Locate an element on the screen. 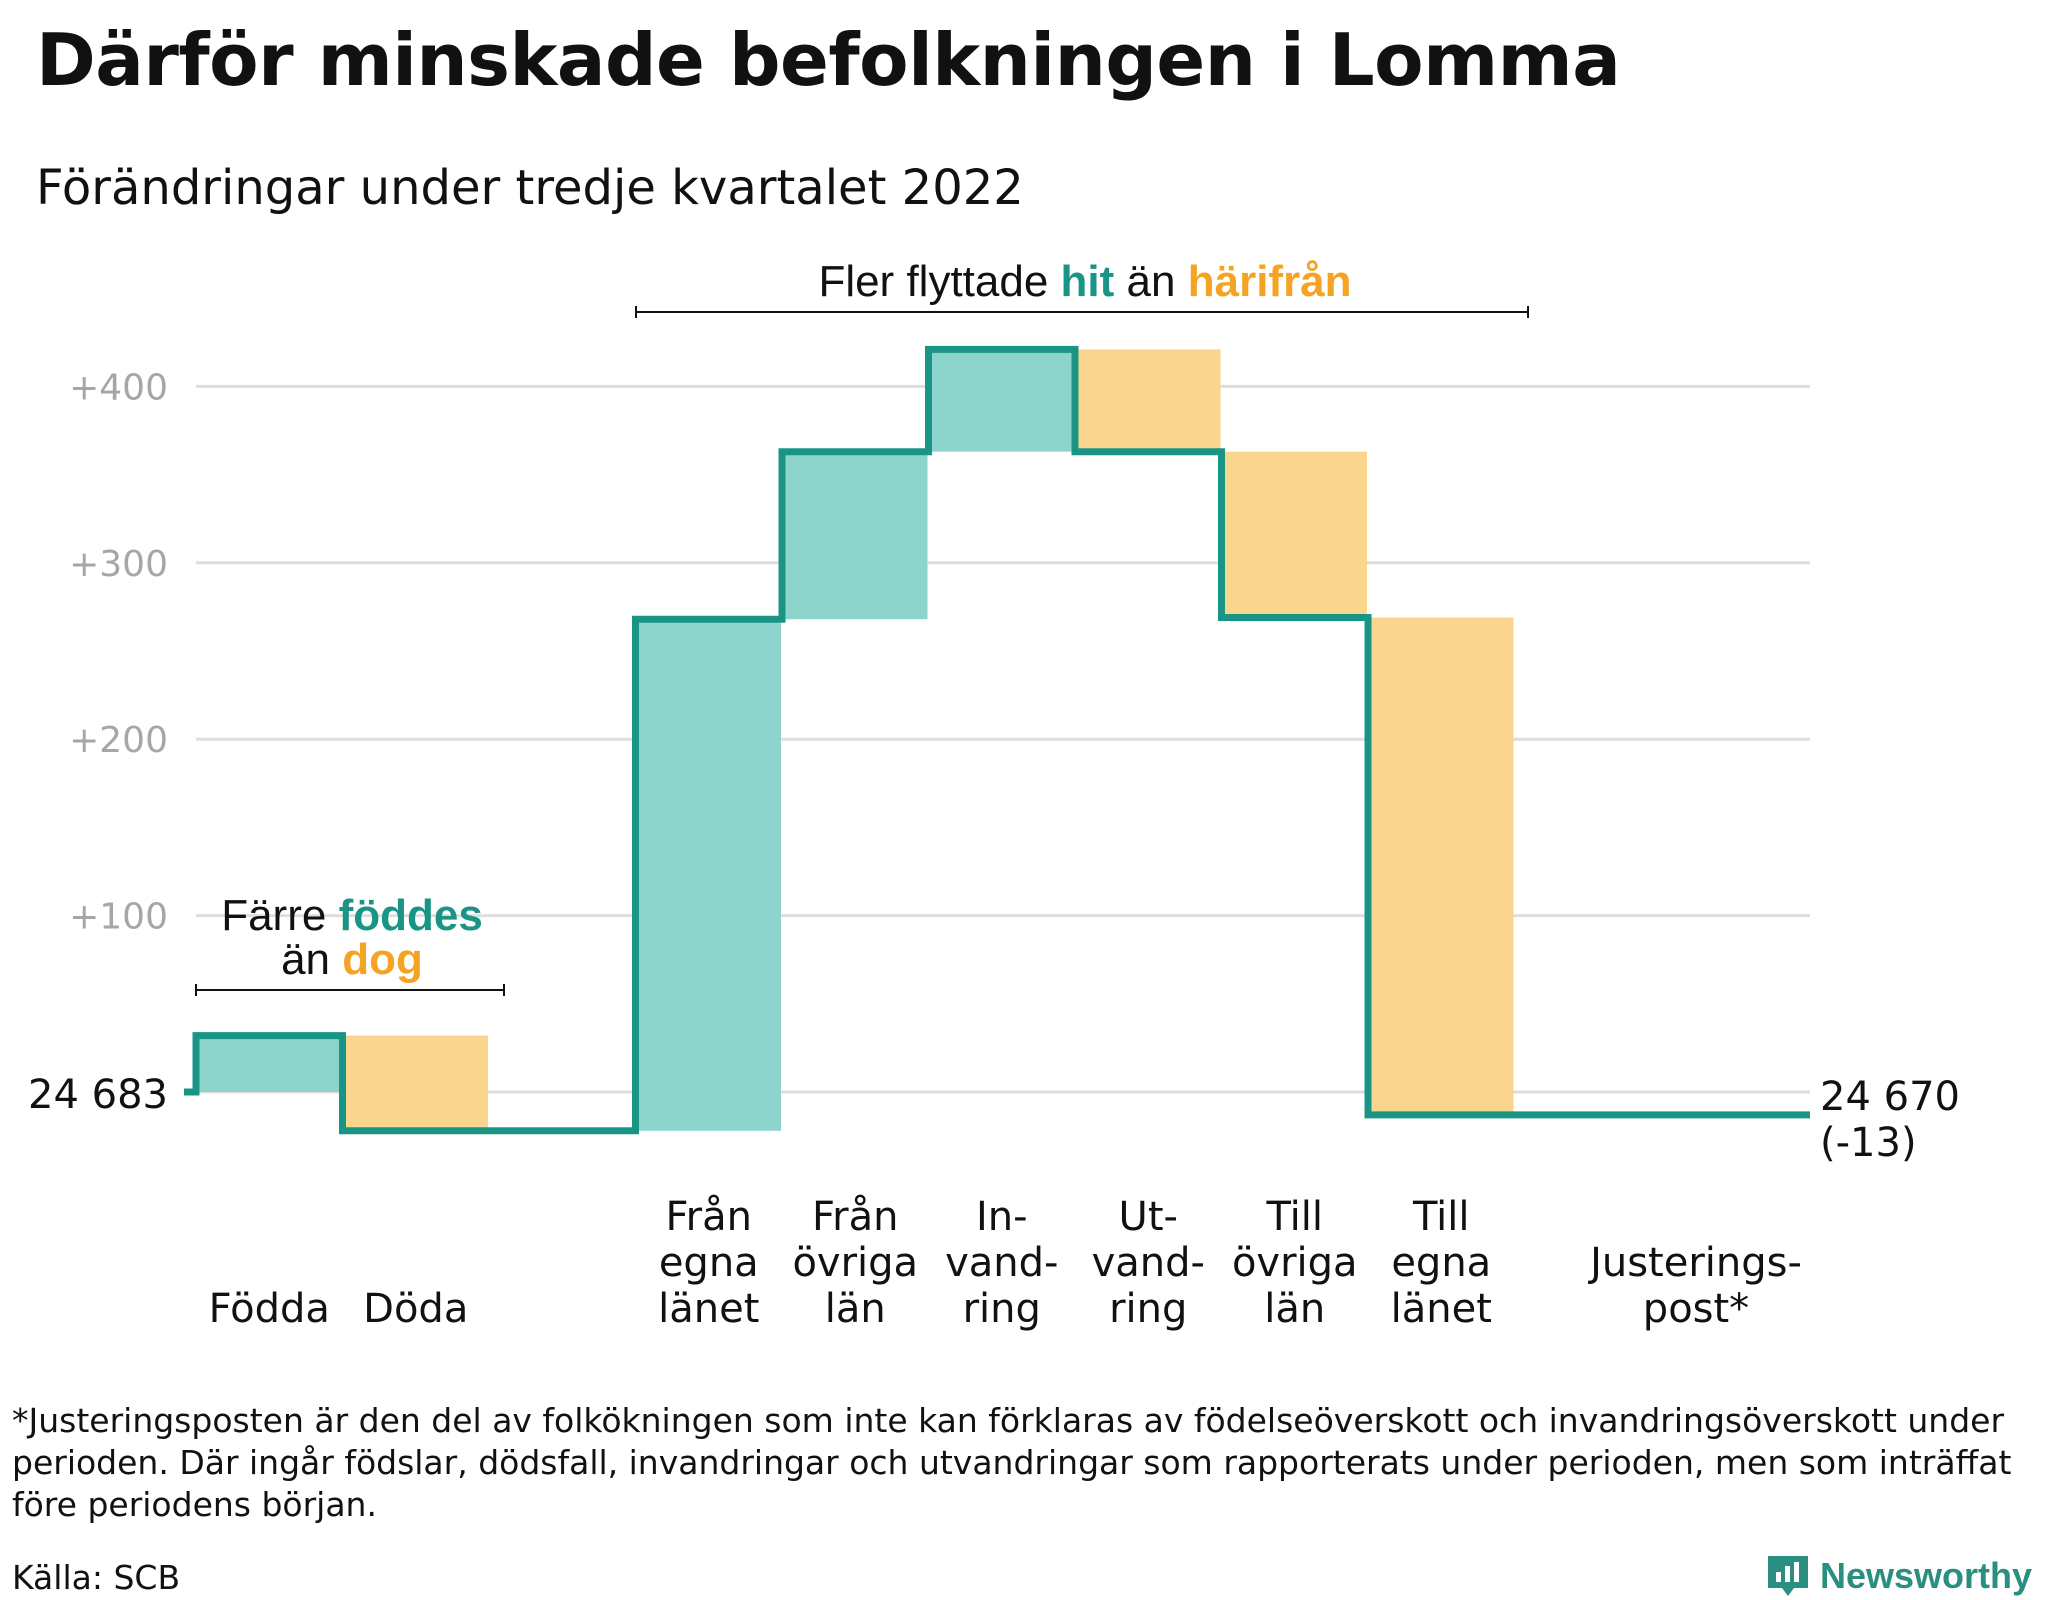  y-tick-label: +300 is located at coordinates (118, 564).